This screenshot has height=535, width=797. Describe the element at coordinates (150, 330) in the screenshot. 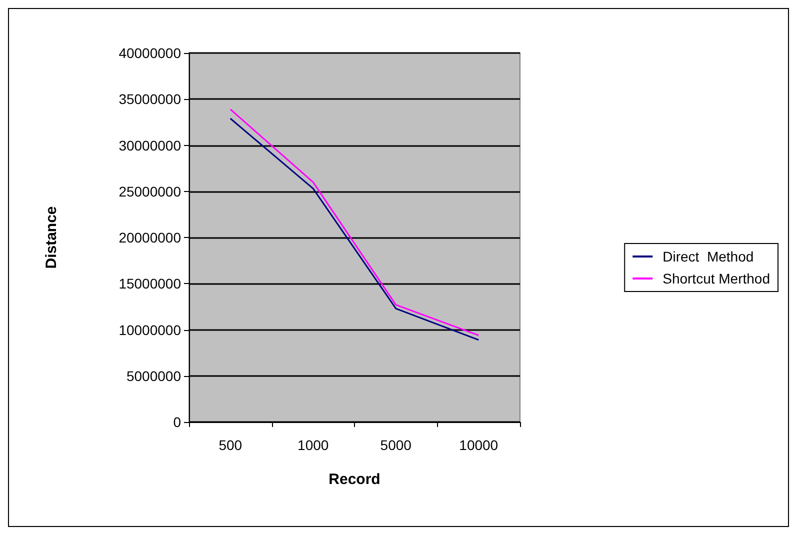

I see `y-tick-label: 10000000` at that location.